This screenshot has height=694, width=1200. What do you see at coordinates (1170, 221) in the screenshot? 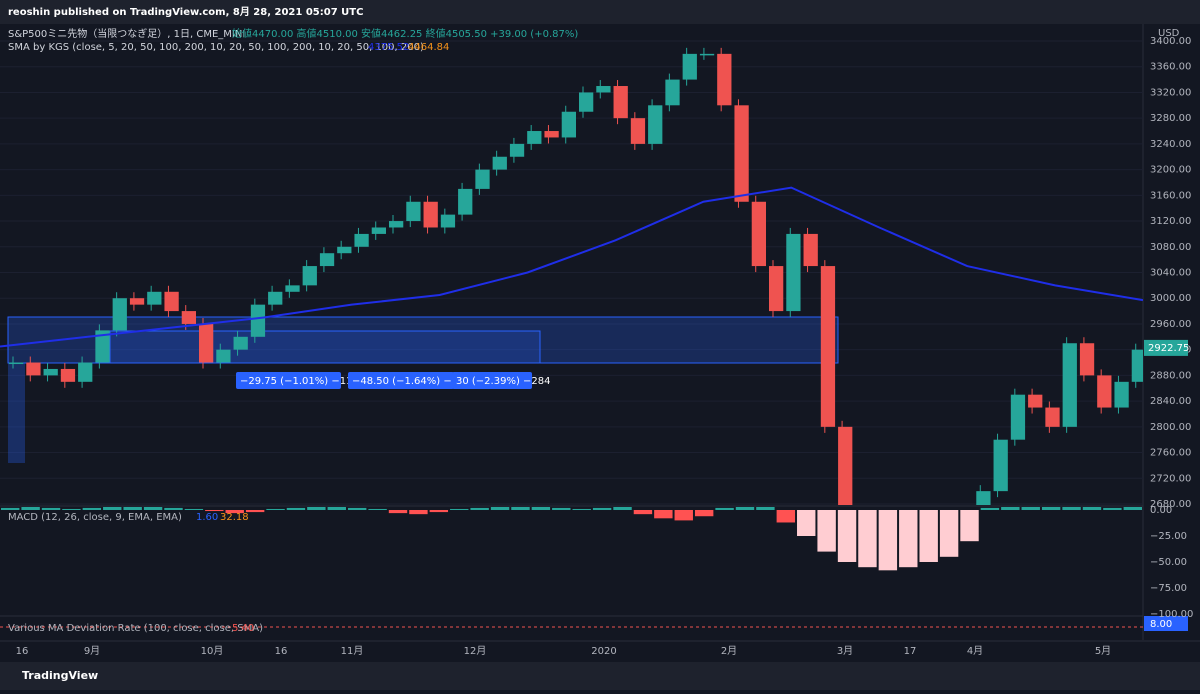
I see `price-tick-label: 3120.00` at bounding box center [1170, 221].